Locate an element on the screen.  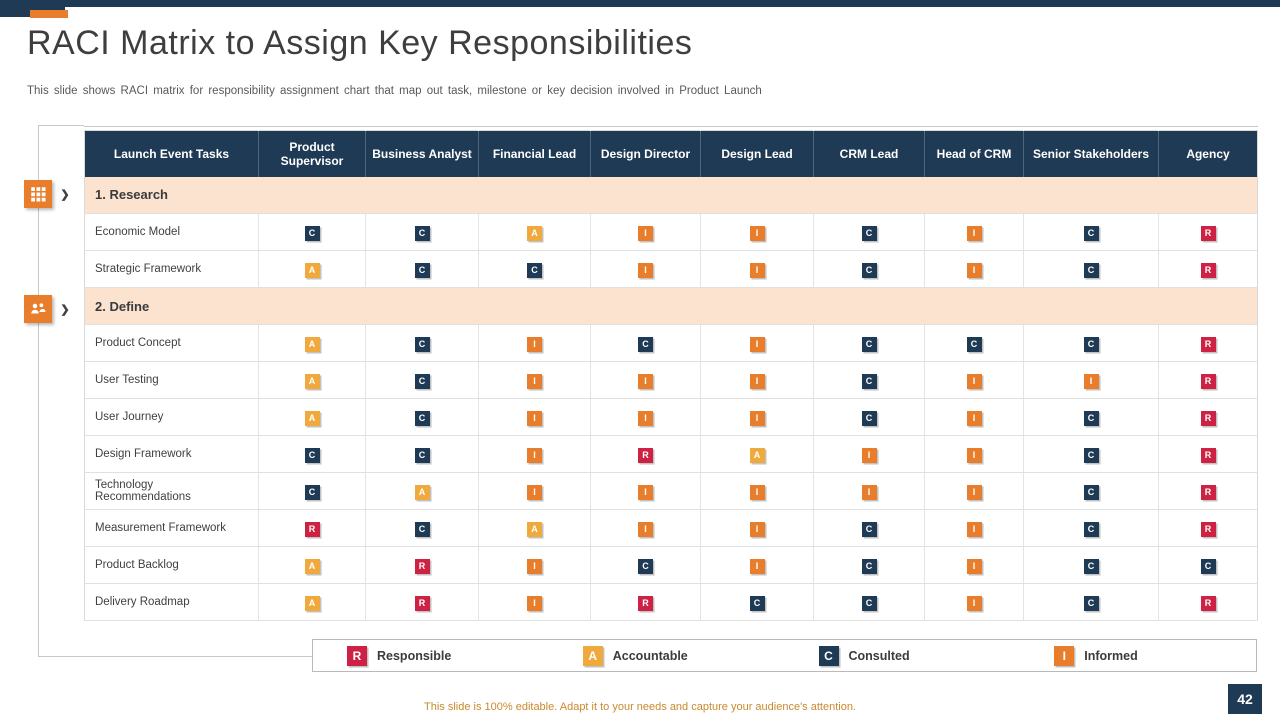
task-name: User Journey is located at coordinates (171, 417).